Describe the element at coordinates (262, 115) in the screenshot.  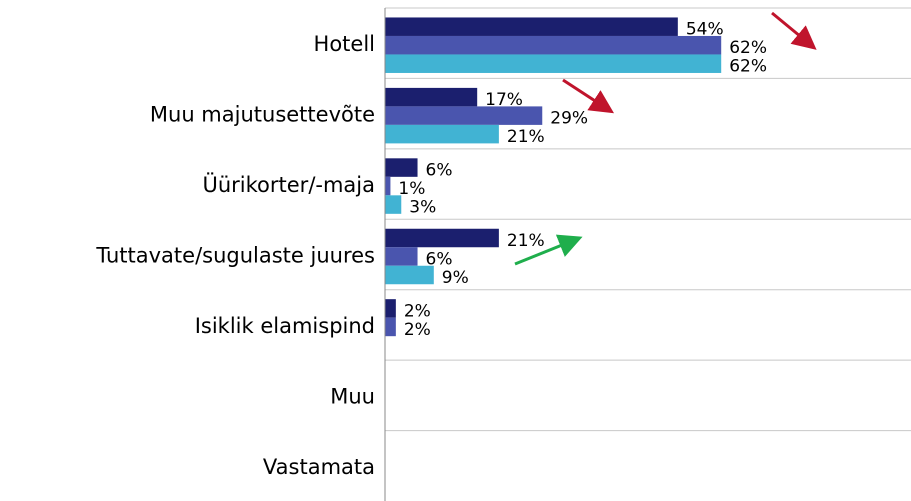
I see `category-label: Muu majutusettevõte` at that location.